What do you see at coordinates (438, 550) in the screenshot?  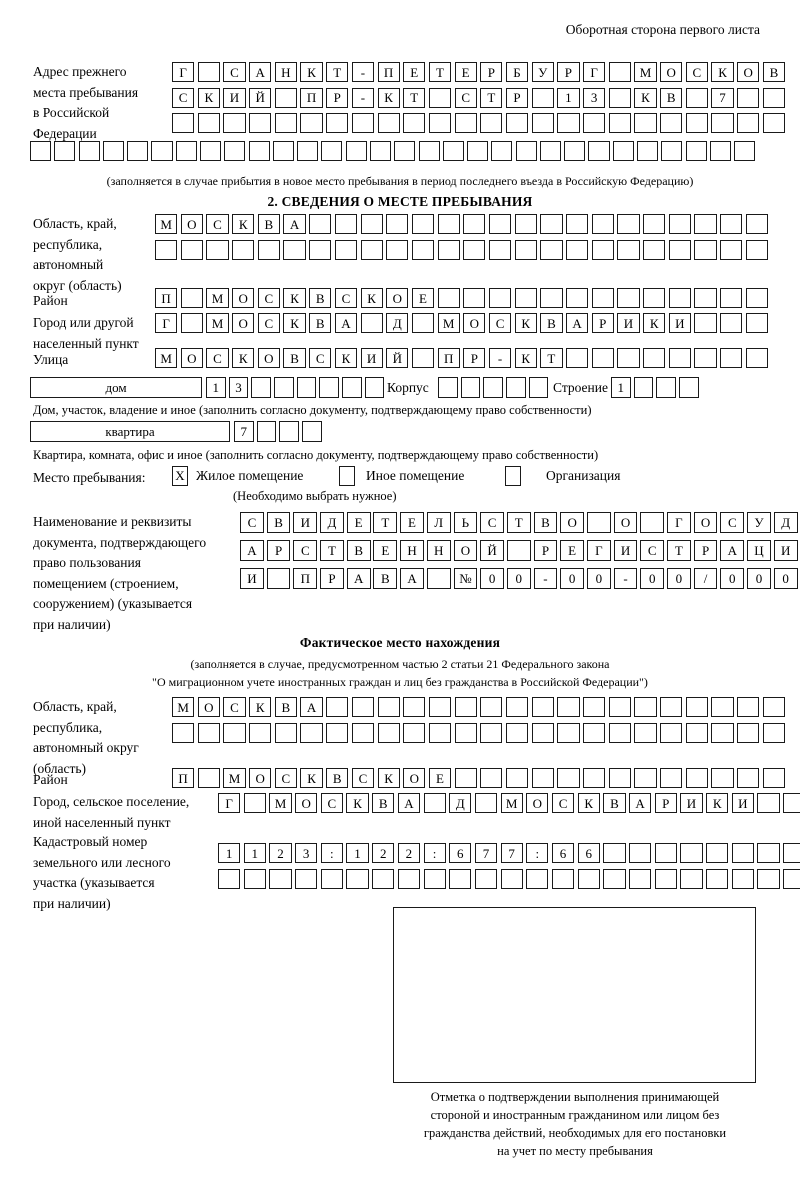 I see `char-cell: Н` at bounding box center [438, 550].